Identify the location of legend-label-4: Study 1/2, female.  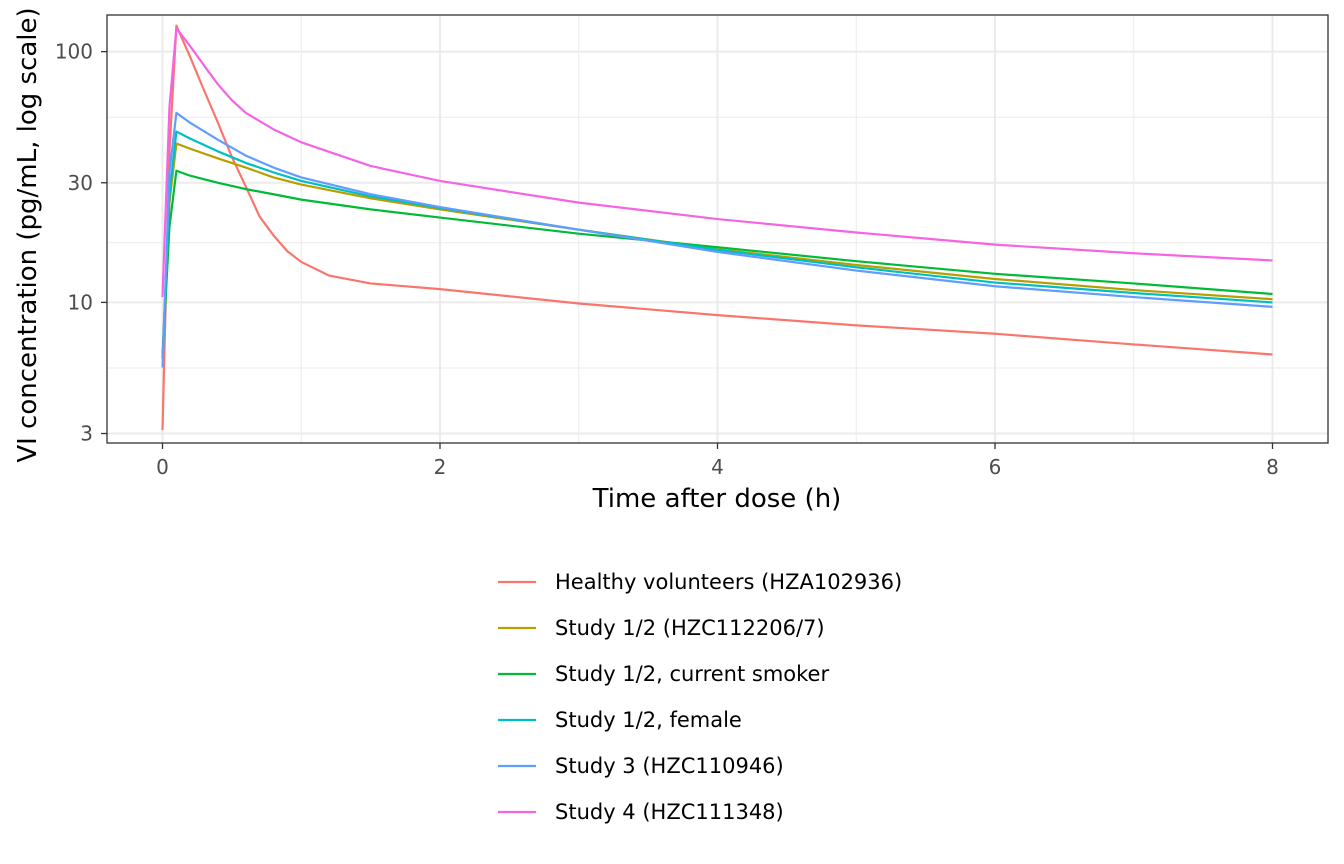
(648, 720).